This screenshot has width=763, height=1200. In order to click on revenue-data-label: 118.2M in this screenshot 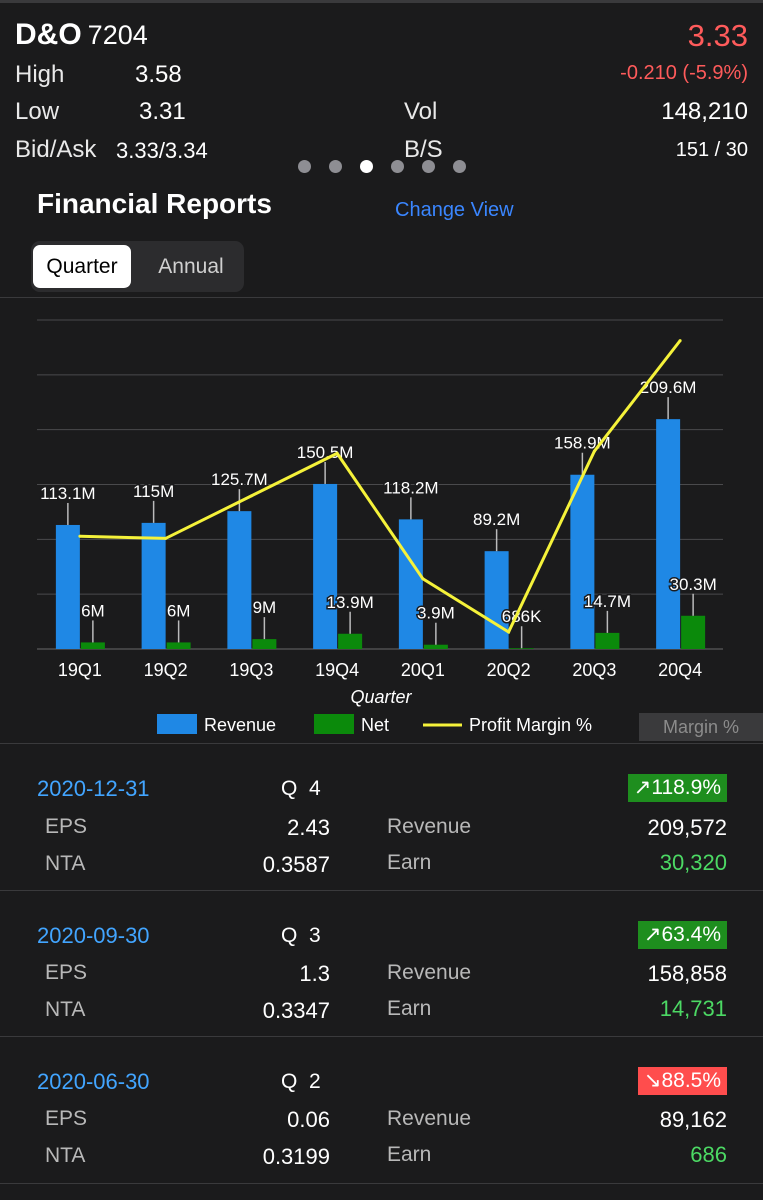, I will do `click(410, 487)`.